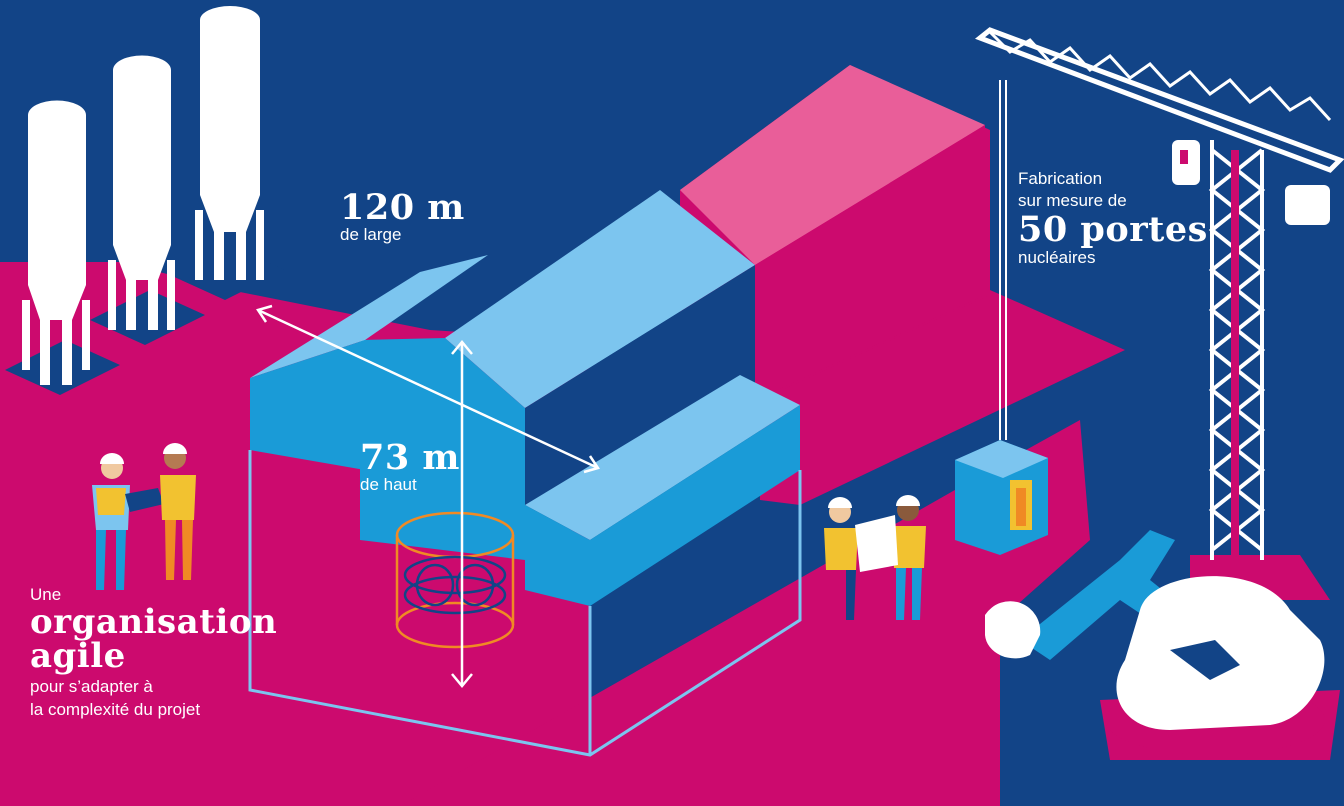 Image resolution: width=1344 pixels, height=806 pixels. What do you see at coordinates (371, 234) in the screenshot?
I see `width-caption: de large` at bounding box center [371, 234].